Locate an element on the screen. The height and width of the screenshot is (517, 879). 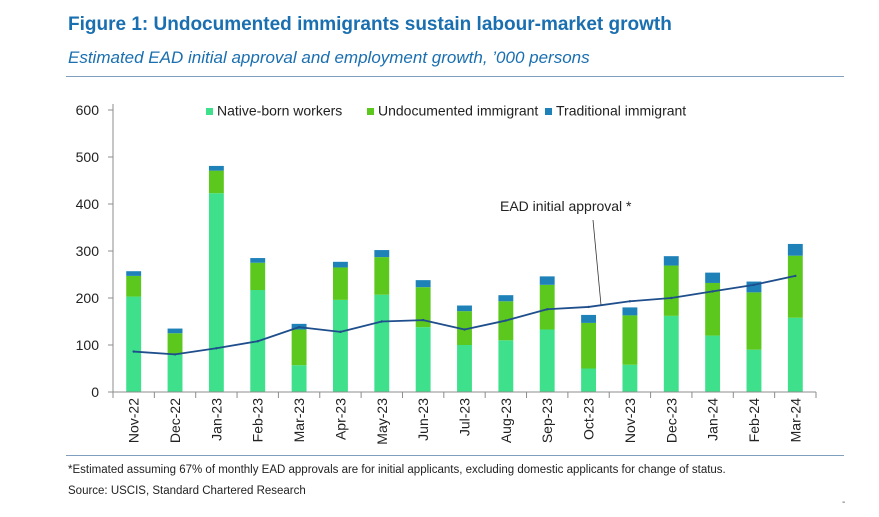
x-tick-label: Jan-23 is located at coordinates (216, 419).